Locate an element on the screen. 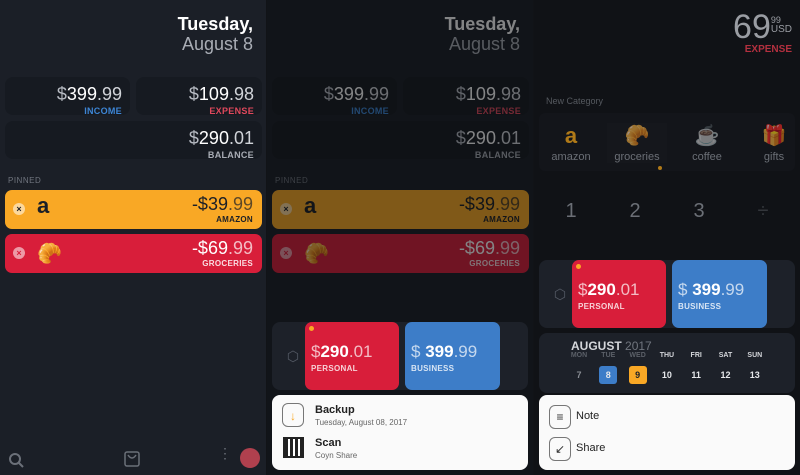 The height and width of the screenshot is (475, 800). key-divide: ÷ is located at coordinates (763, 211).